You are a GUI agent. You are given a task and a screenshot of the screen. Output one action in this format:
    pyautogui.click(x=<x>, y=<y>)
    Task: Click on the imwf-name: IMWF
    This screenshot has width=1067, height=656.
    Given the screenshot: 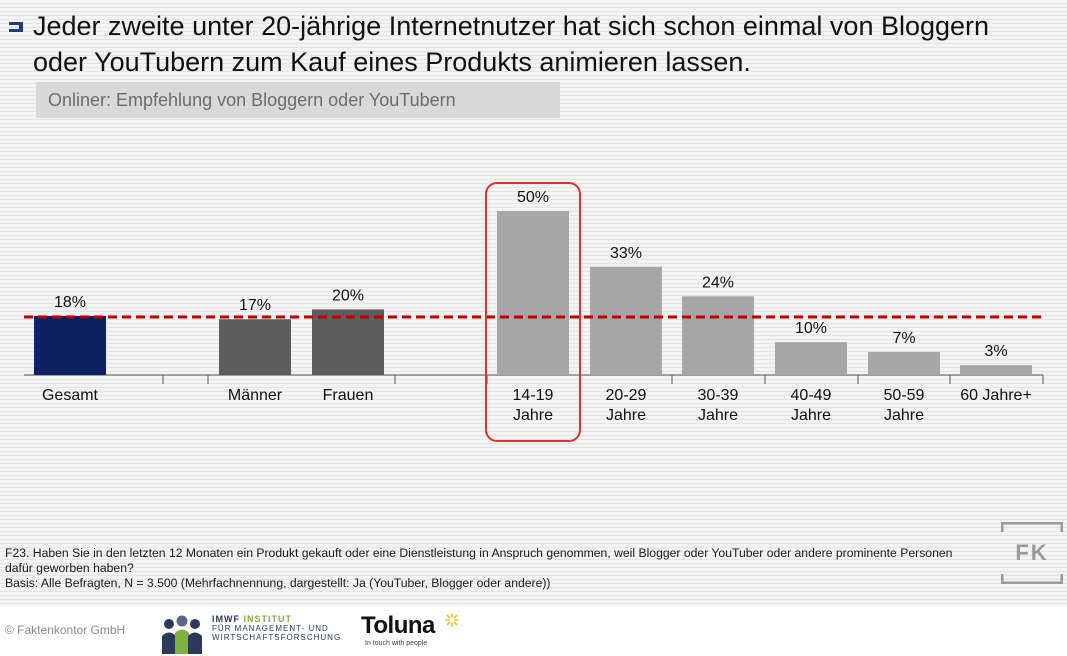 What is the action you would take?
    pyautogui.click(x=228, y=619)
    